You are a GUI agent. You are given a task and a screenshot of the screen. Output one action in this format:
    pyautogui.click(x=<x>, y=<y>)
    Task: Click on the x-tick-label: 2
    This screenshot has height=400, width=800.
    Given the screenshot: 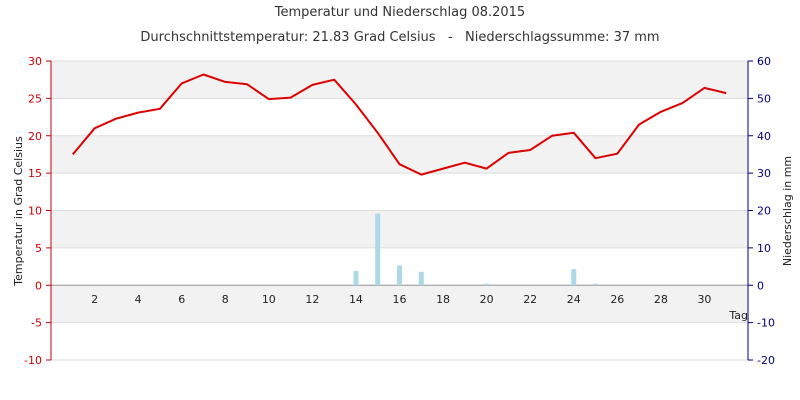 What is the action you would take?
    pyautogui.click(x=94, y=299)
    